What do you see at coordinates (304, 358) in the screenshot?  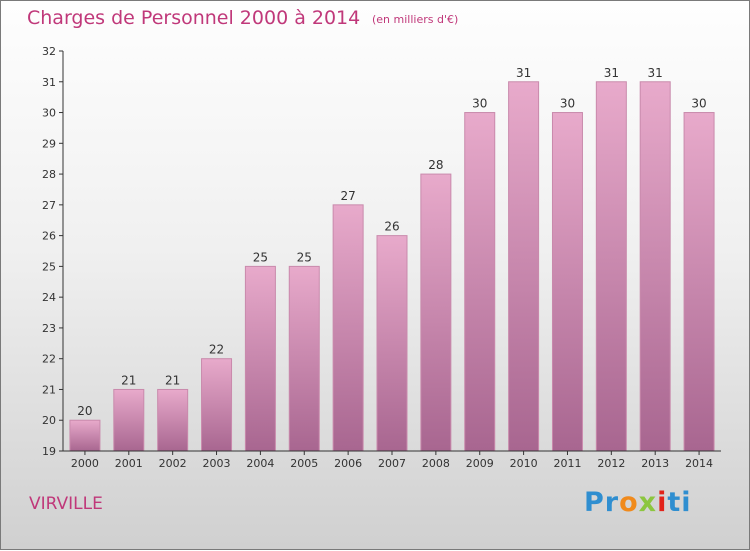 I see `bar-2005` at bounding box center [304, 358].